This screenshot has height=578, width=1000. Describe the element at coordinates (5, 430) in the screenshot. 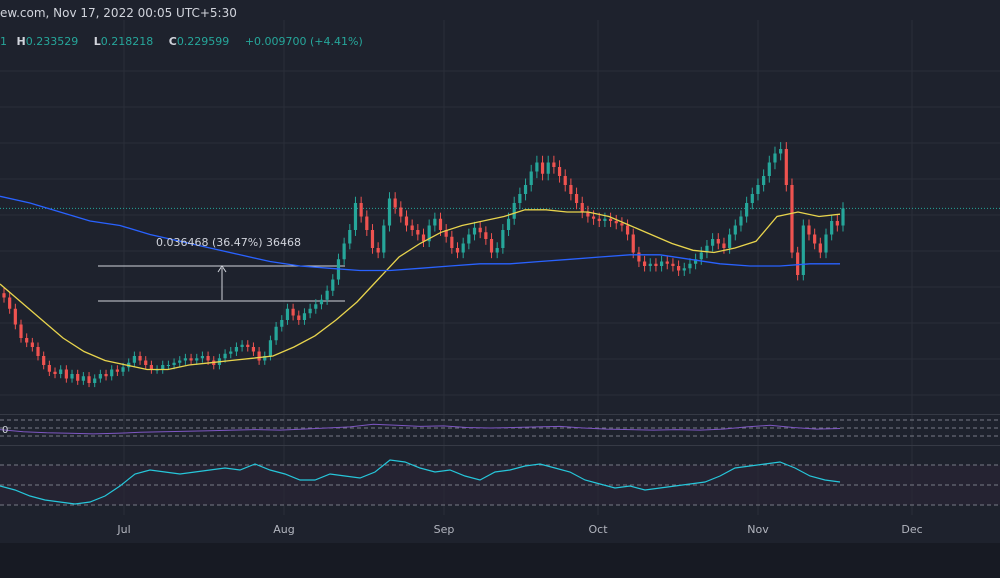

I see `oscillator-zero-label: 0` at that location.